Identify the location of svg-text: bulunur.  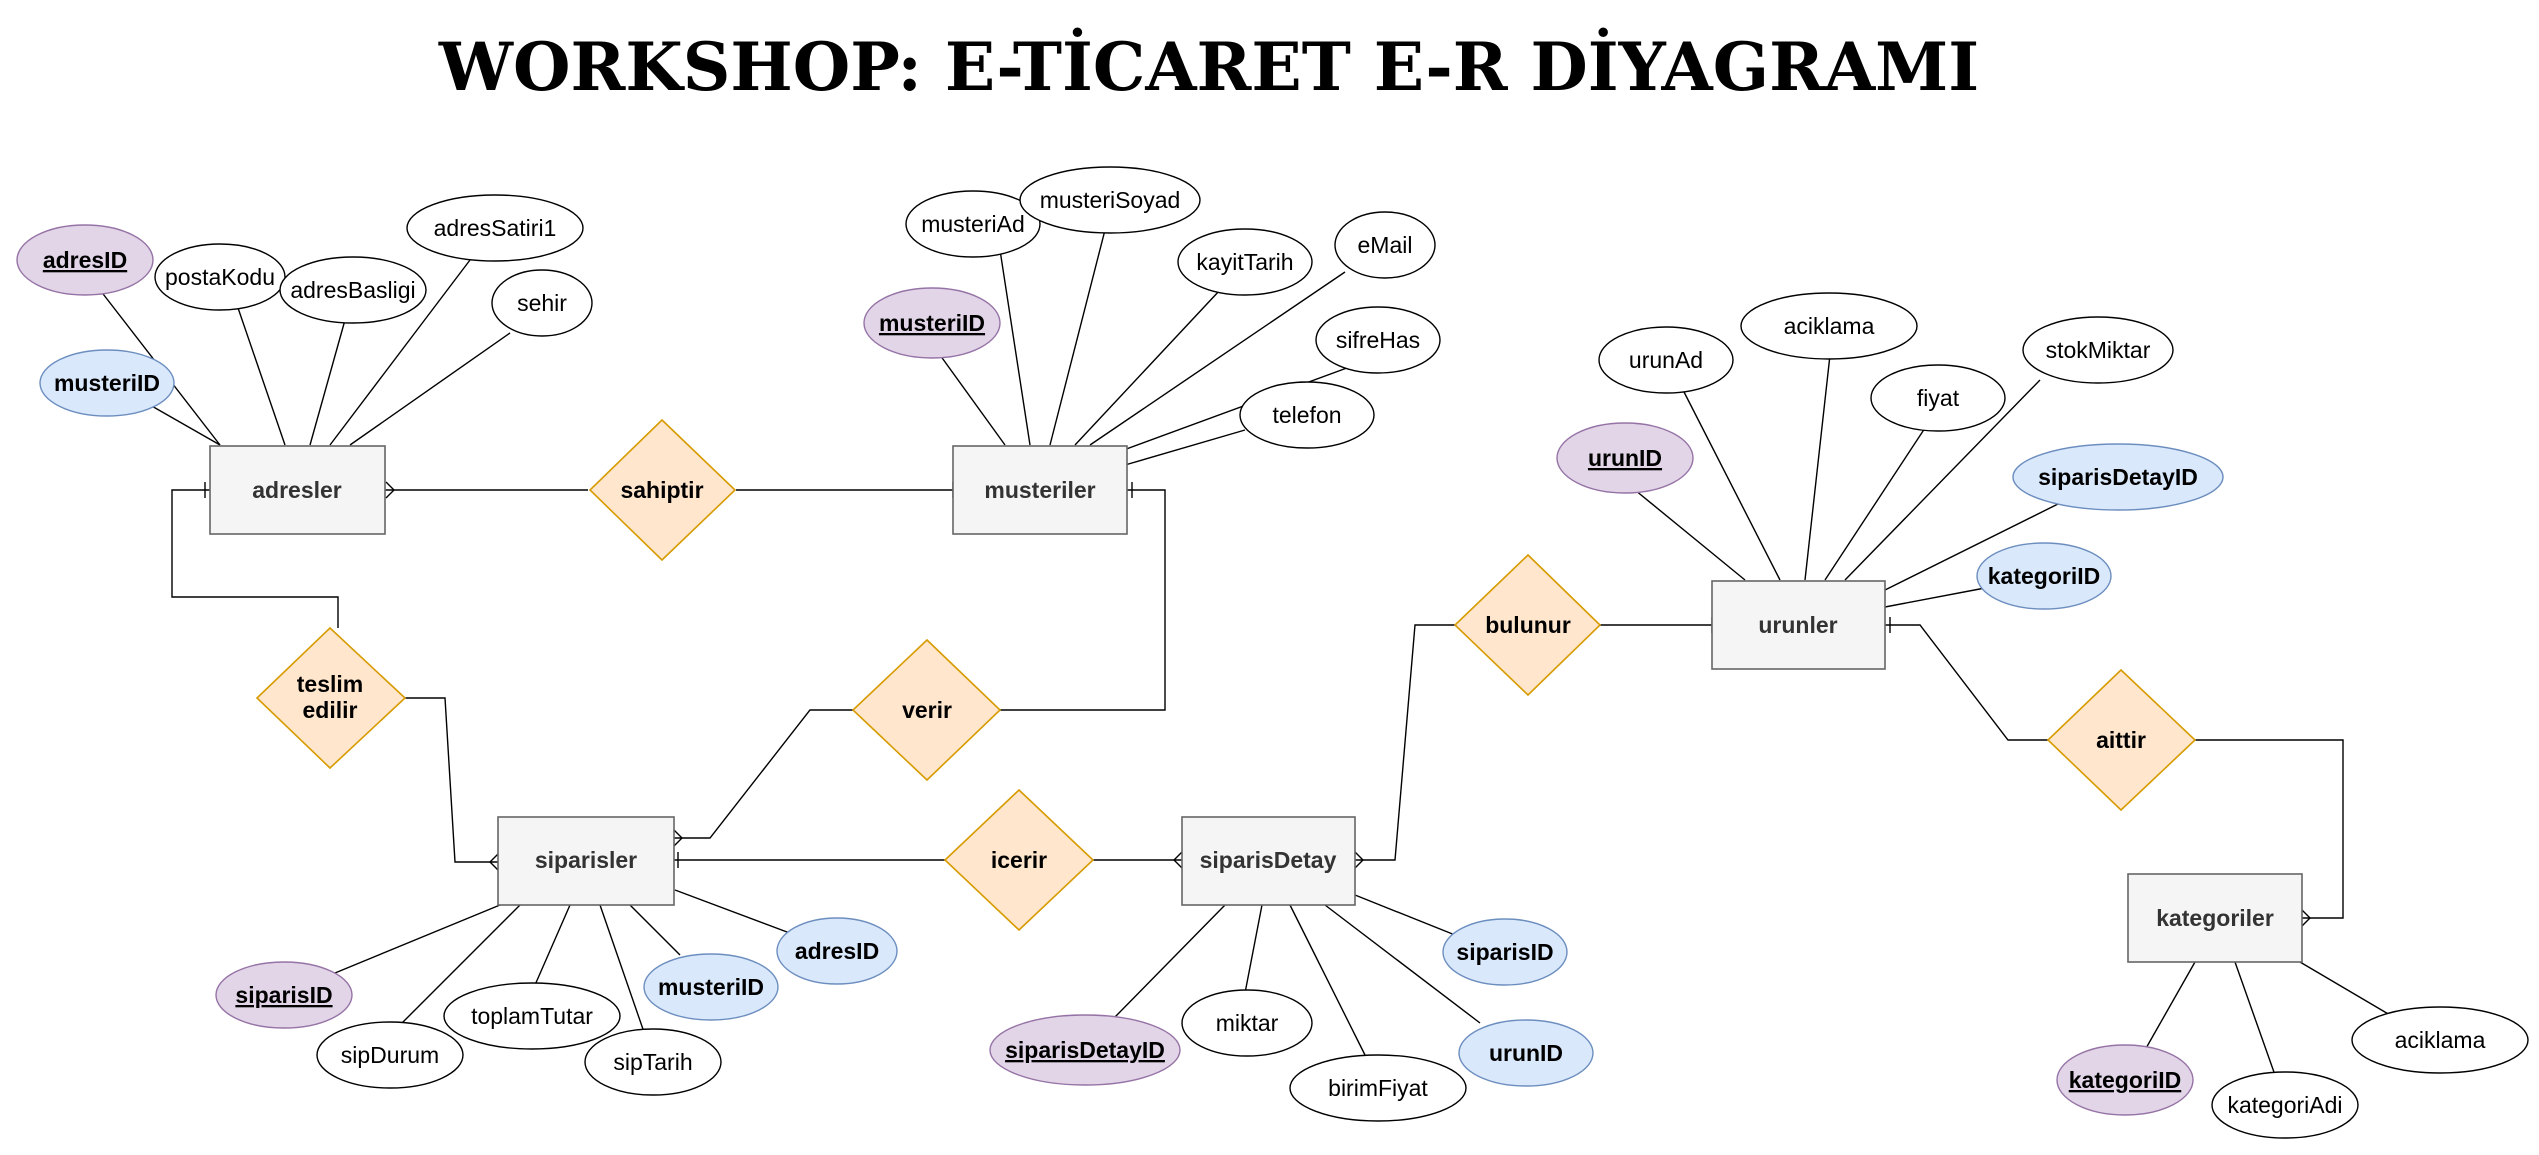
(1528, 625).